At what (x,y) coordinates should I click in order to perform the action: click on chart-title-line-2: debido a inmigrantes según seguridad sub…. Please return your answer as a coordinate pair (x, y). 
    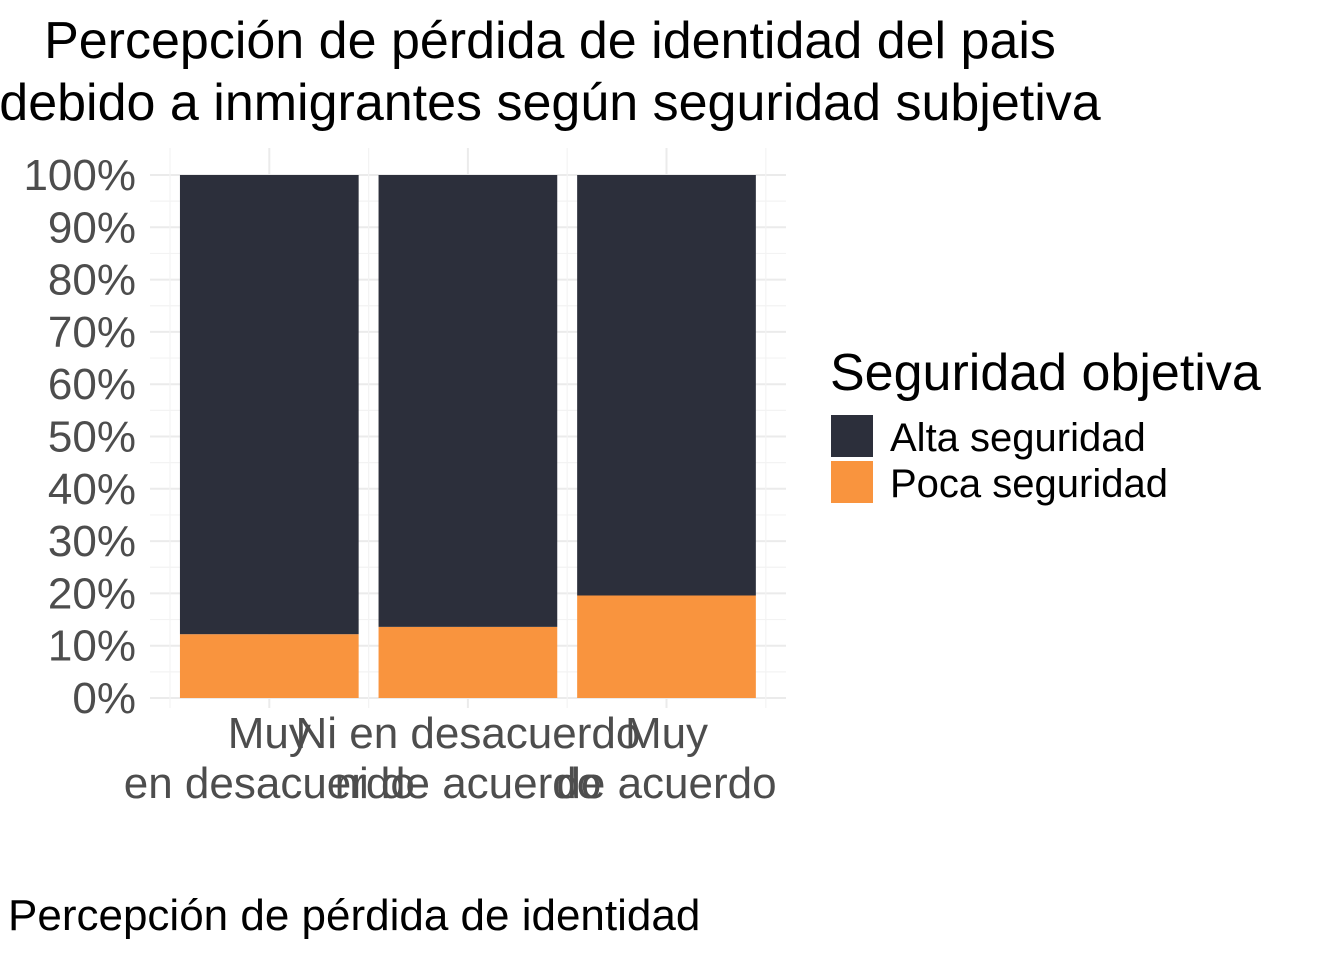
    Looking at the image, I should click on (550, 103).